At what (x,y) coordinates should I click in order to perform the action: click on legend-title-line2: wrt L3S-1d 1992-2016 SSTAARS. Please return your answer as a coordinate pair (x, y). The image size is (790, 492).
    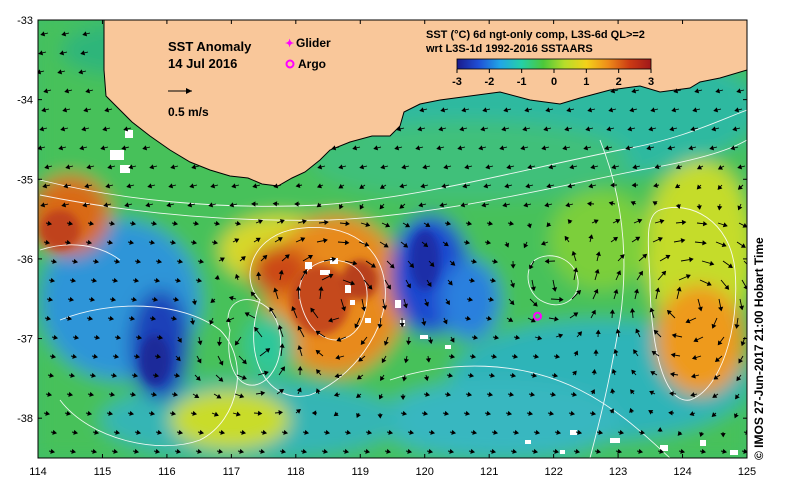
    Looking at the image, I should click on (509, 49).